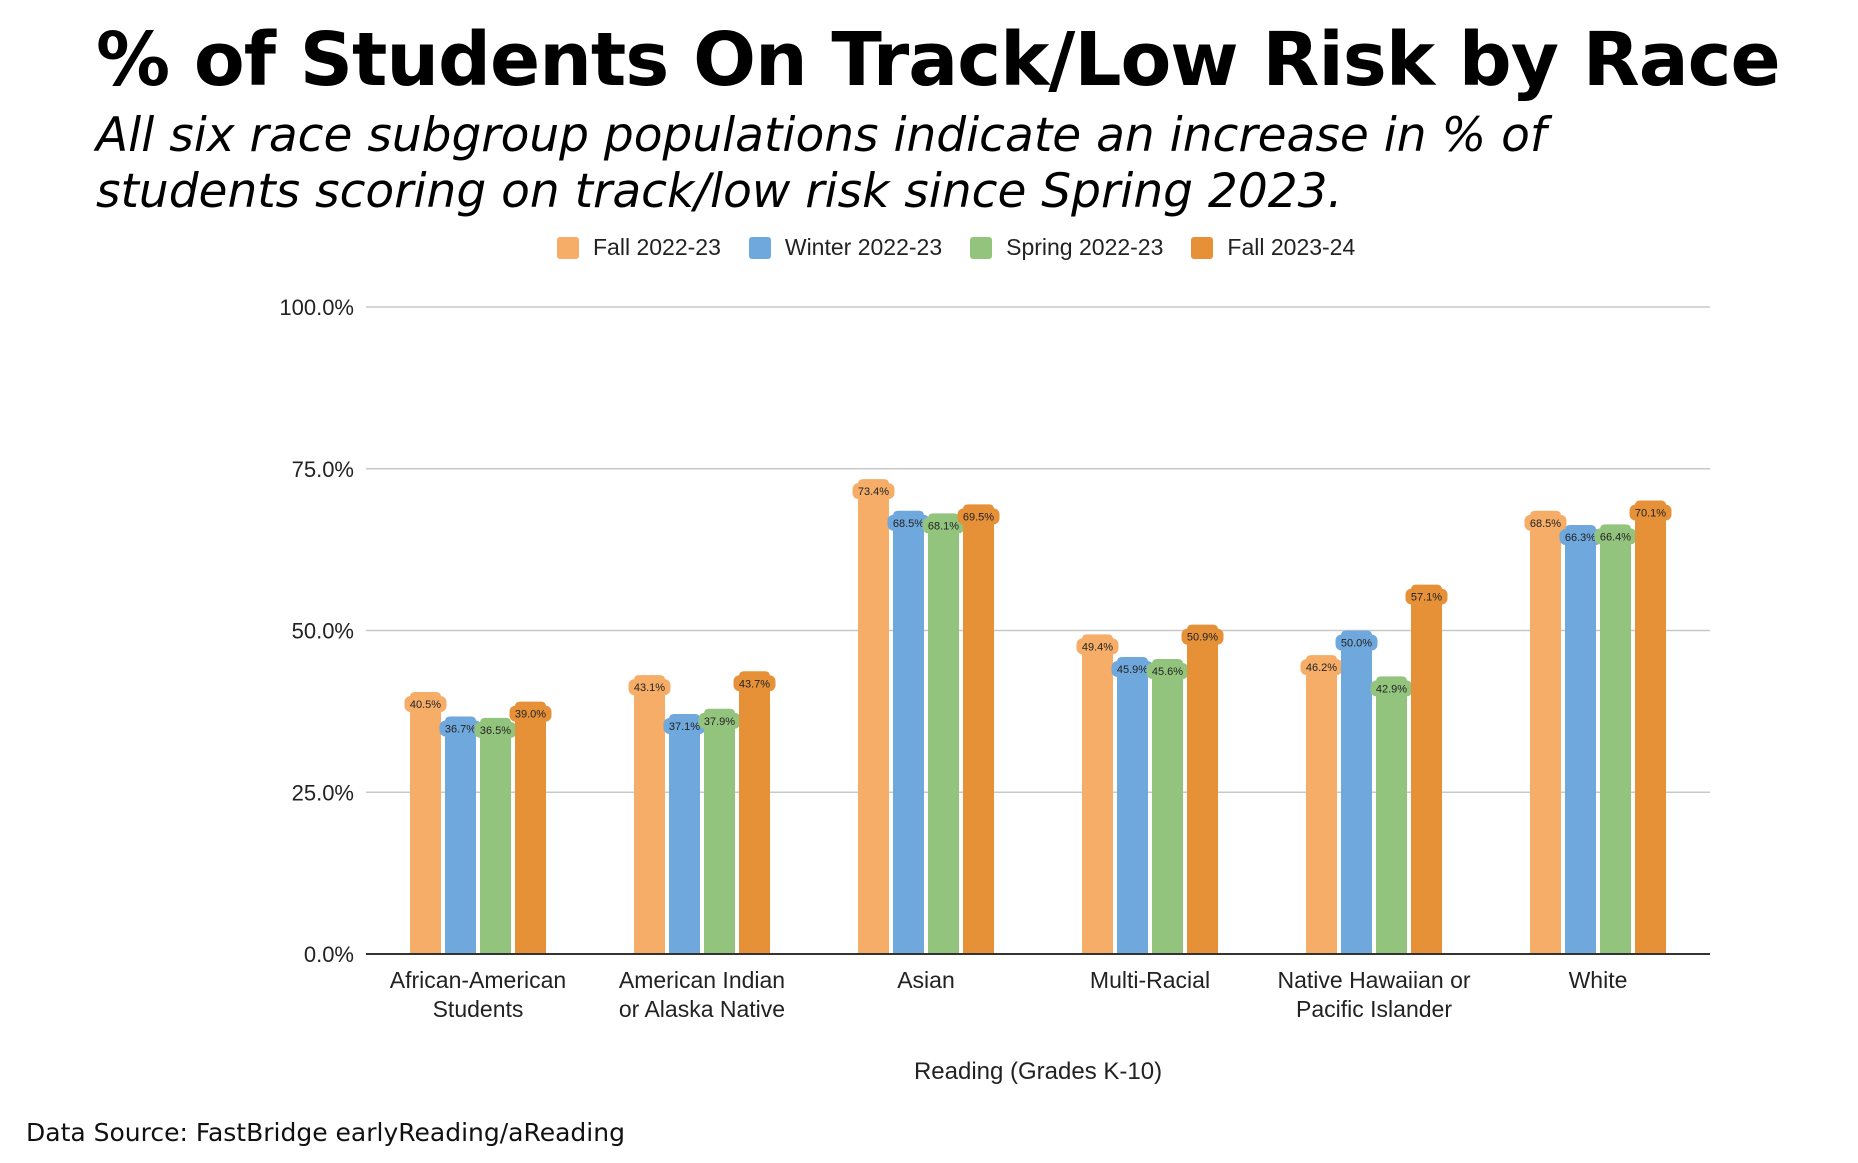 This screenshot has width=1858, height=1163. I want to click on data-label: 69.5%, so click(978, 517).